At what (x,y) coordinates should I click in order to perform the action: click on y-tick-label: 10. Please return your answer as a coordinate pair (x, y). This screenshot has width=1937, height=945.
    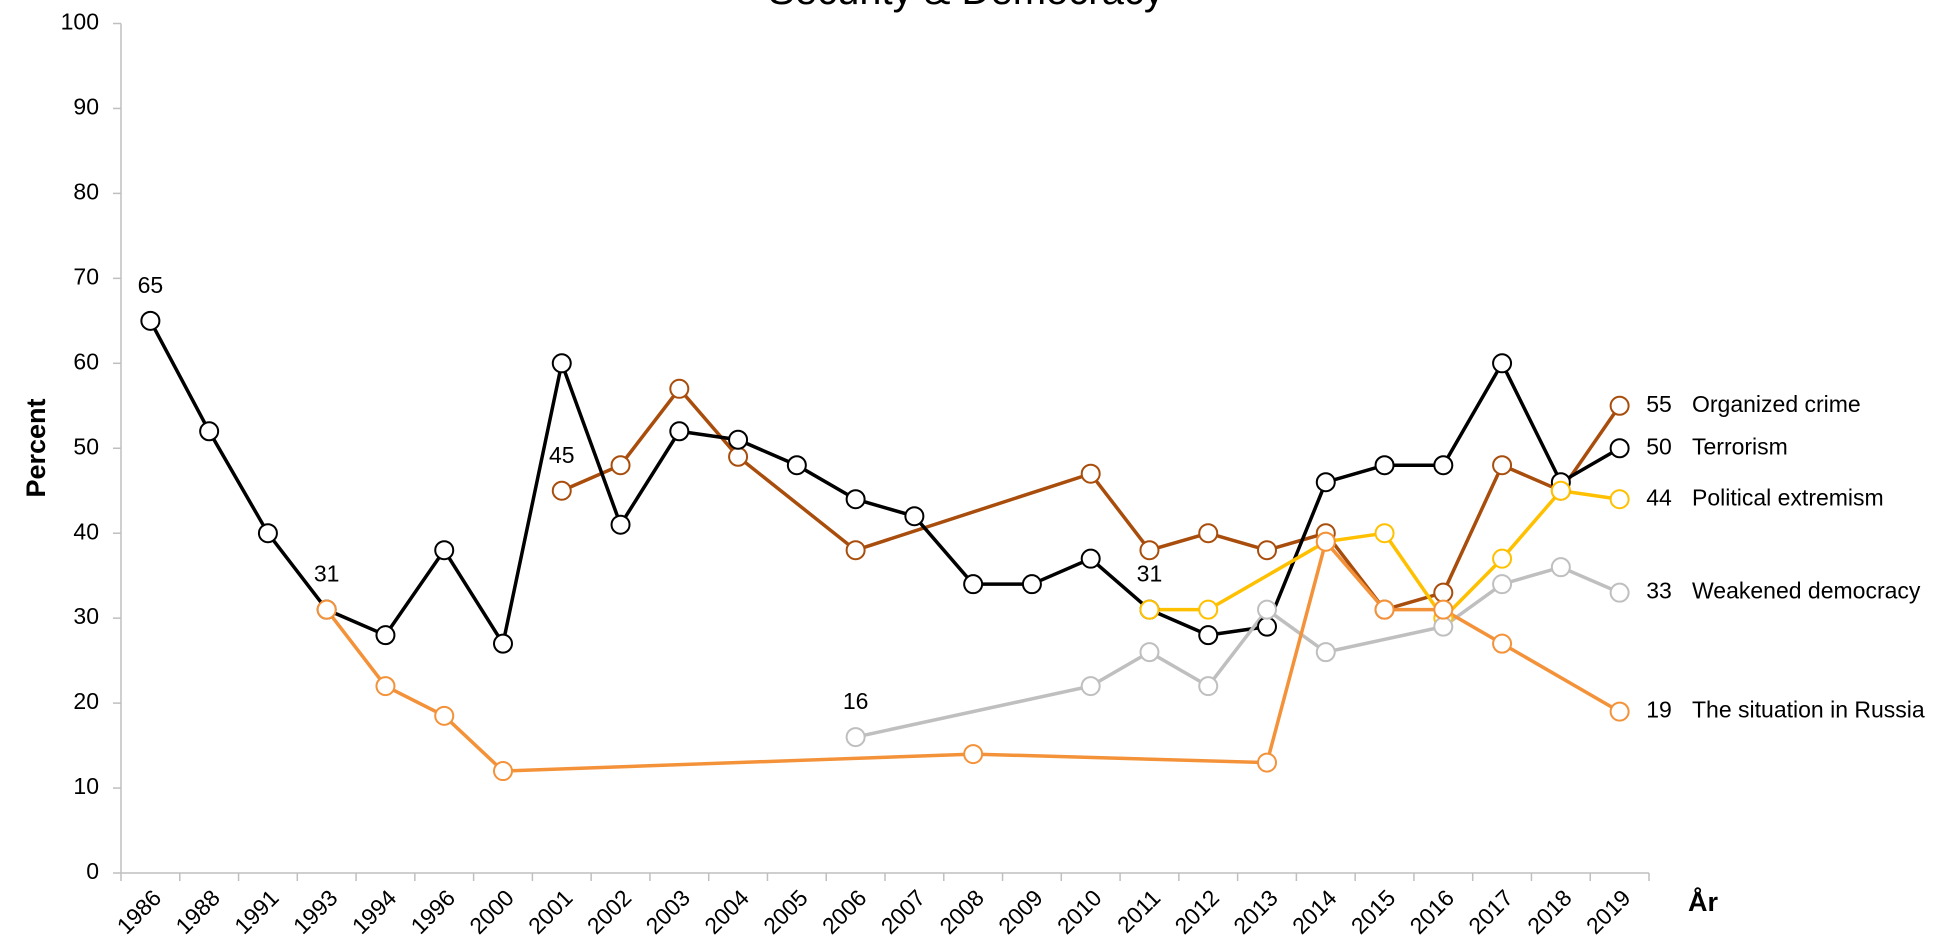
    Looking at the image, I should click on (86, 786).